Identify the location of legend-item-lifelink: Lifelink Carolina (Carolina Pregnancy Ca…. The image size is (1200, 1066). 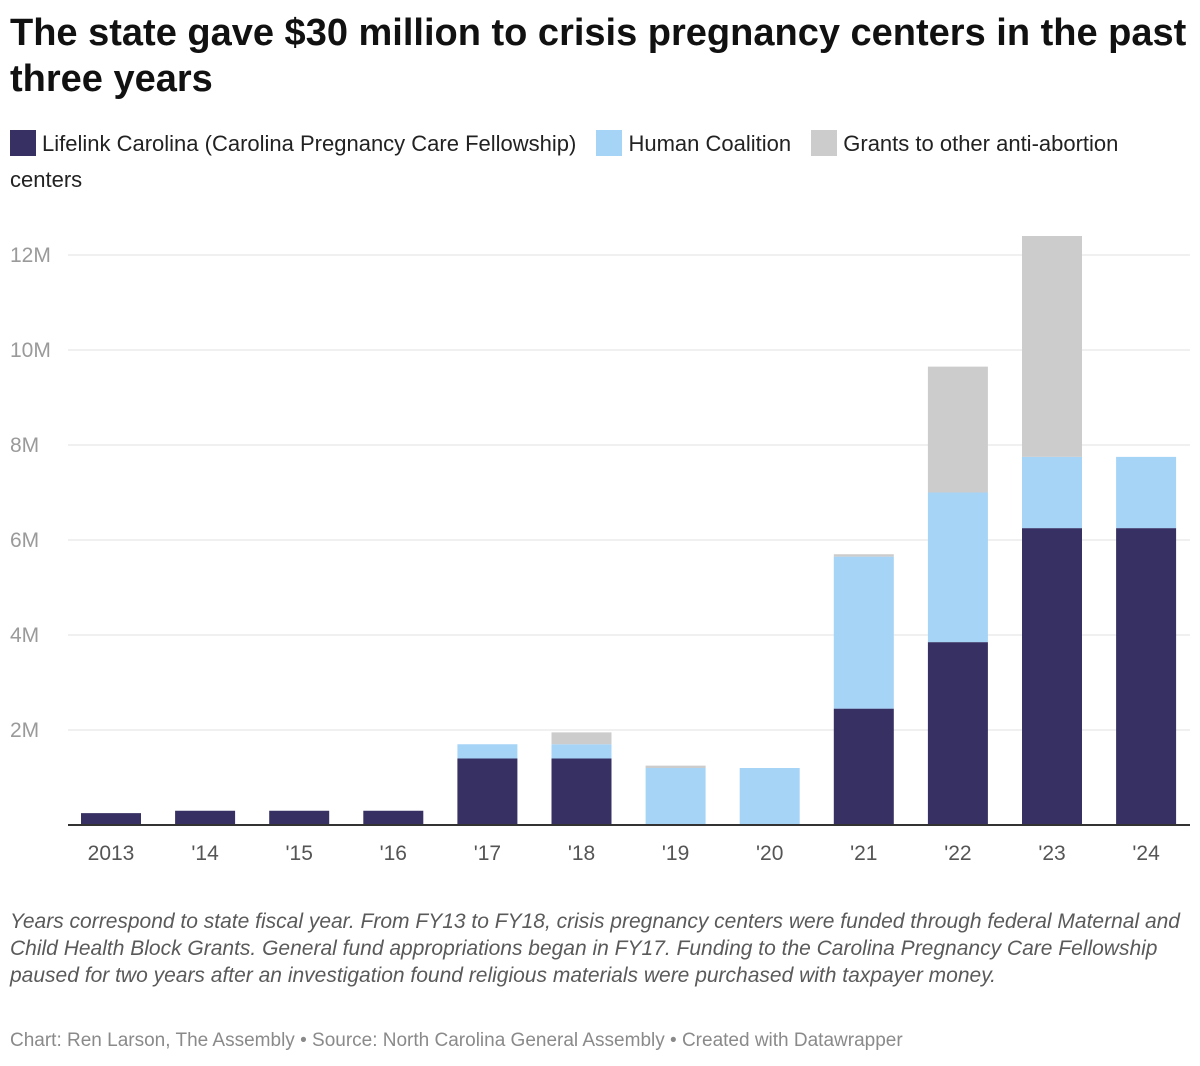
(296, 143).